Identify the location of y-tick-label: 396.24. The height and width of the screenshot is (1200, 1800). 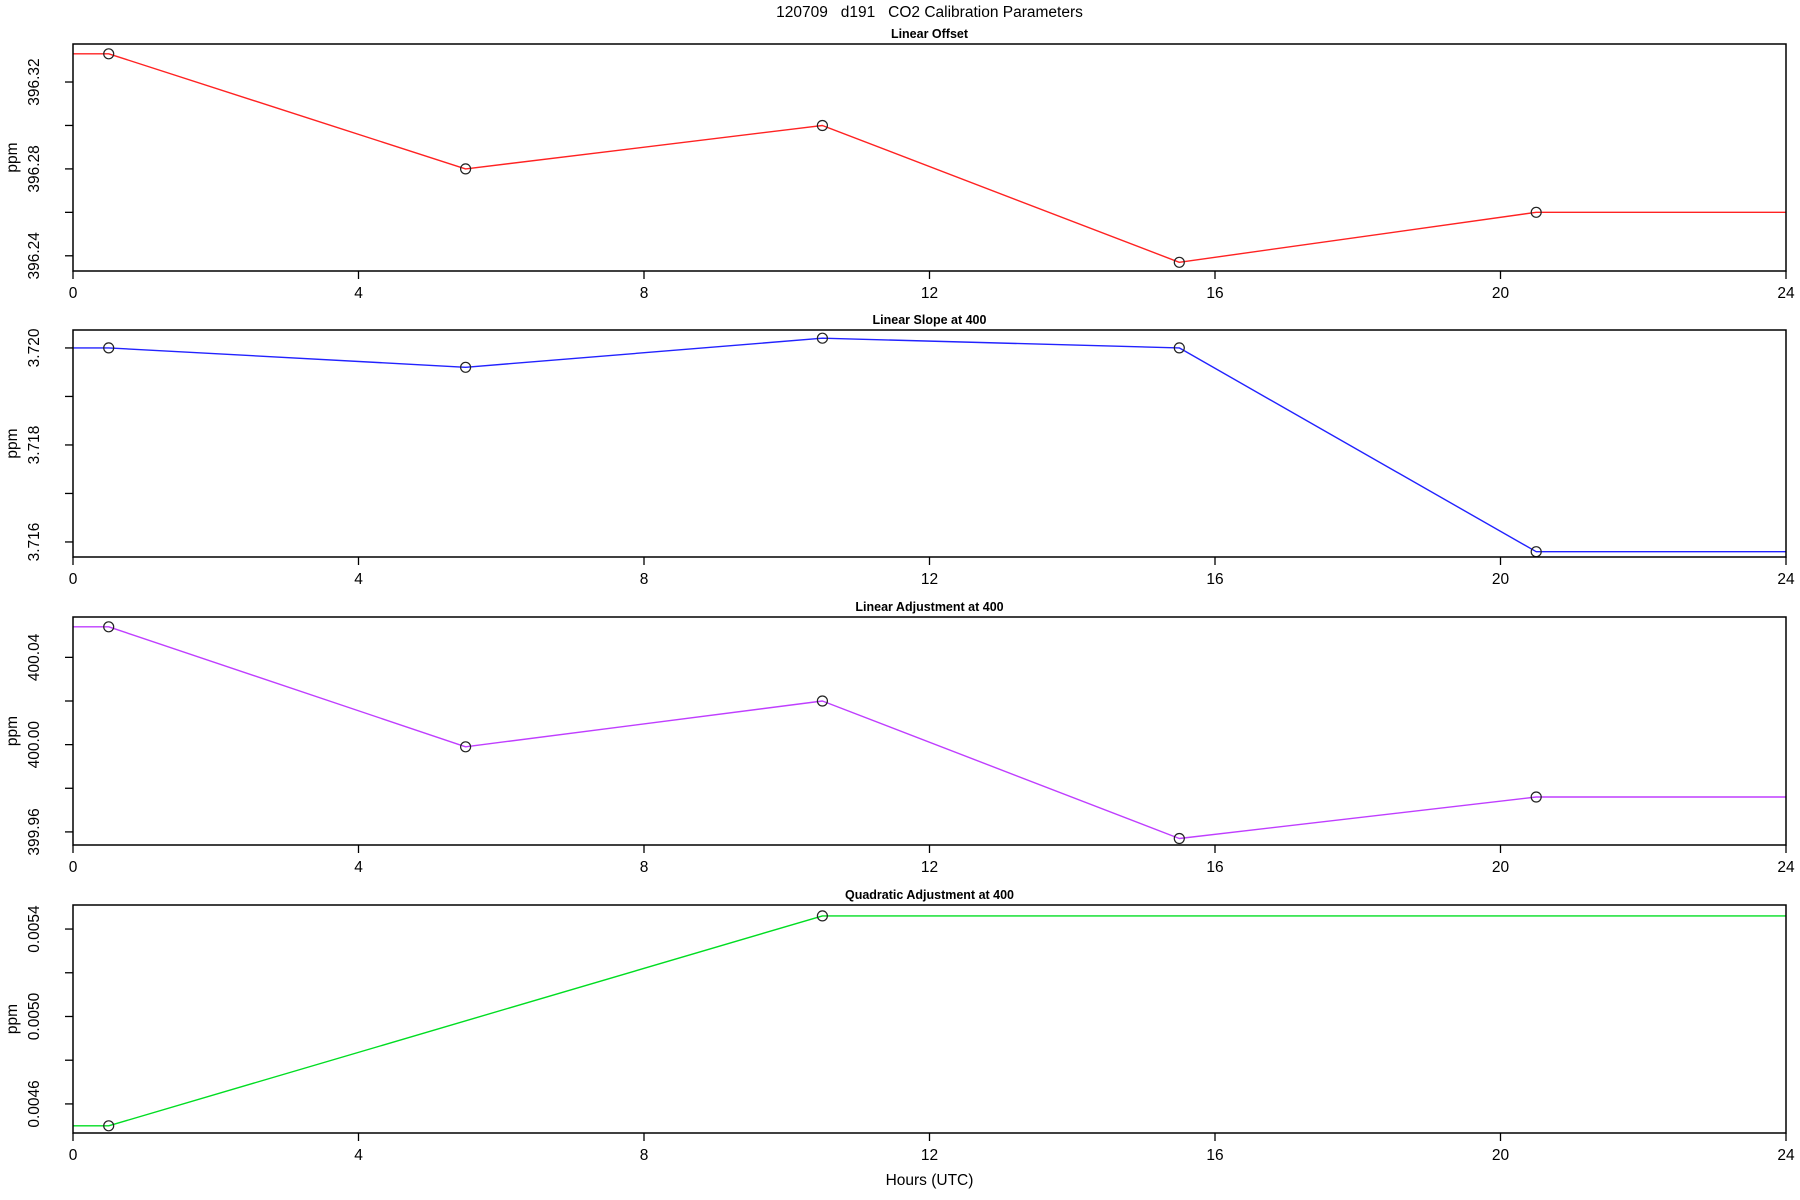
(34, 256).